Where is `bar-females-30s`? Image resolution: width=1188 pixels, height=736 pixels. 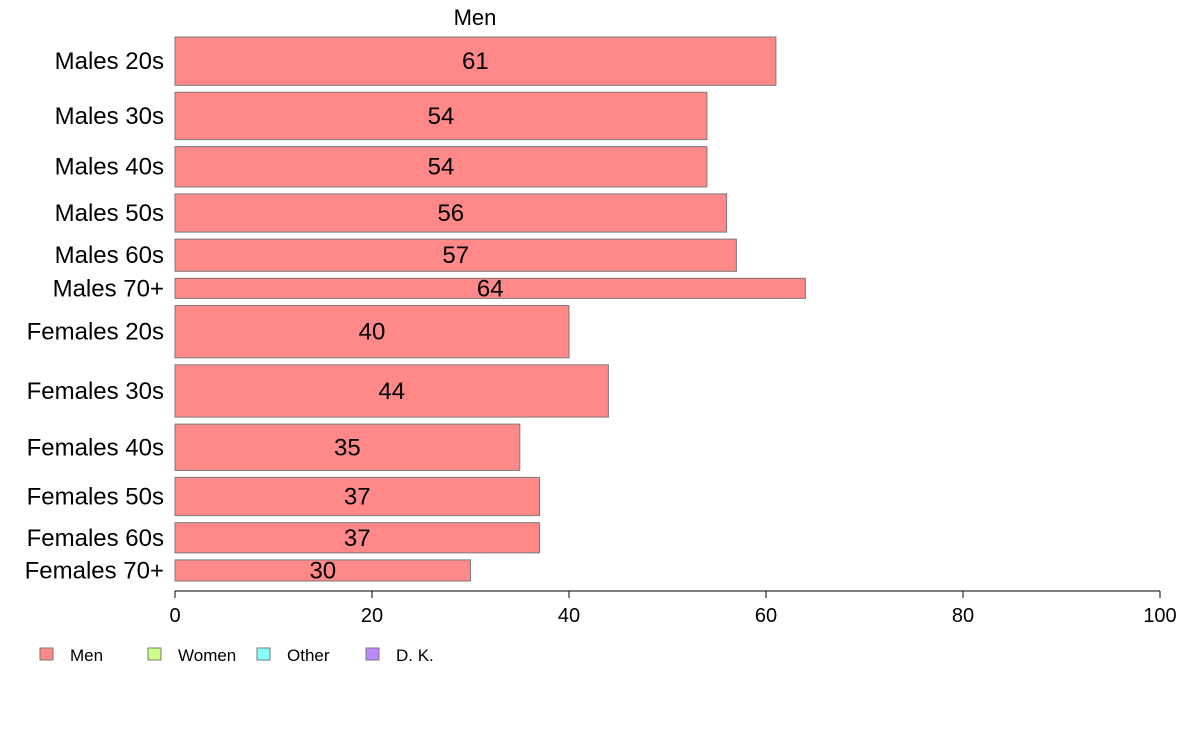 bar-females-30s is located at coordinates (391, 391).